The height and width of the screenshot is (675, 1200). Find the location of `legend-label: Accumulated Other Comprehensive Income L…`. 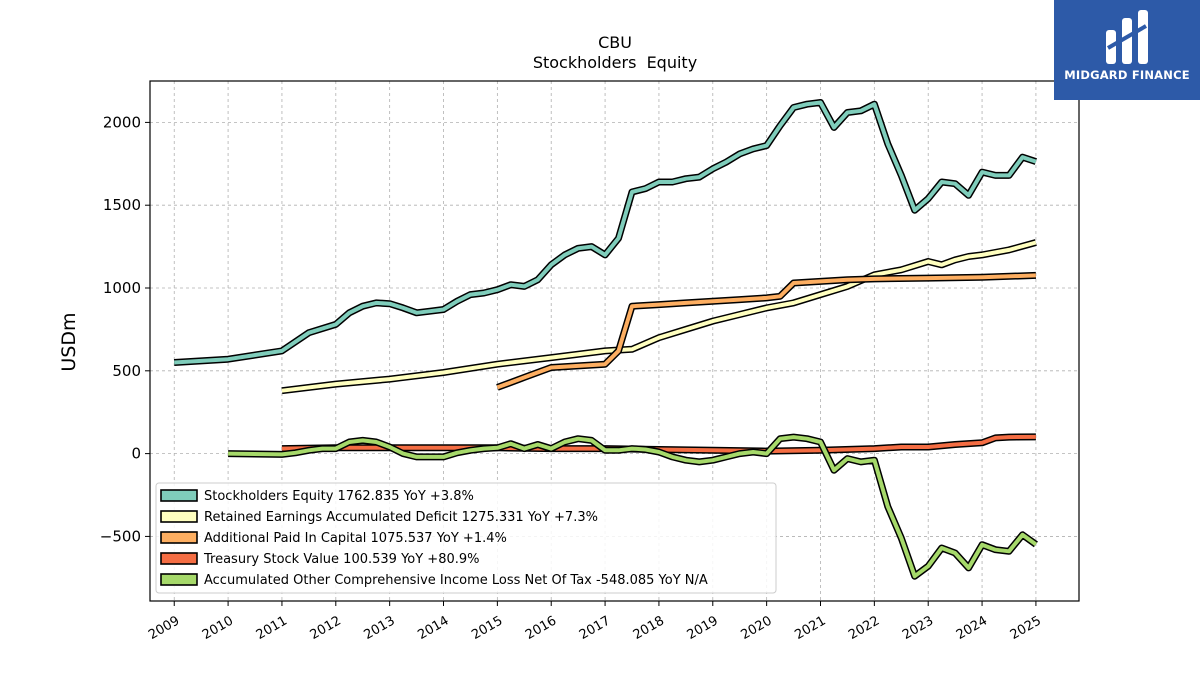

legend-label: Accumulated Other Comprehensive Income L… is located at coordinates (456, 580).